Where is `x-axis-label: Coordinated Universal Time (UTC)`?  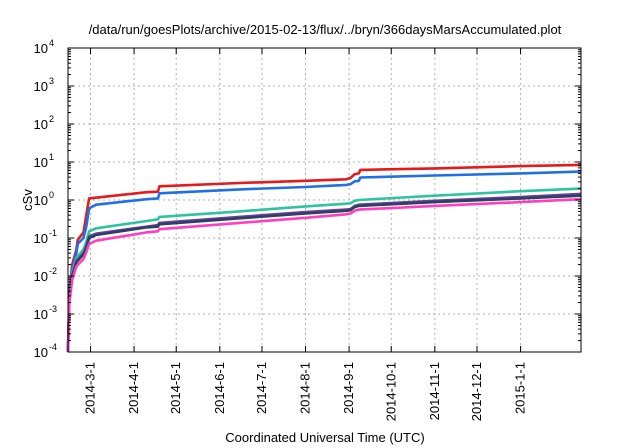
x-axis-label: Coordinated Universal Time (UTC) is located at coordinates (324, 437).